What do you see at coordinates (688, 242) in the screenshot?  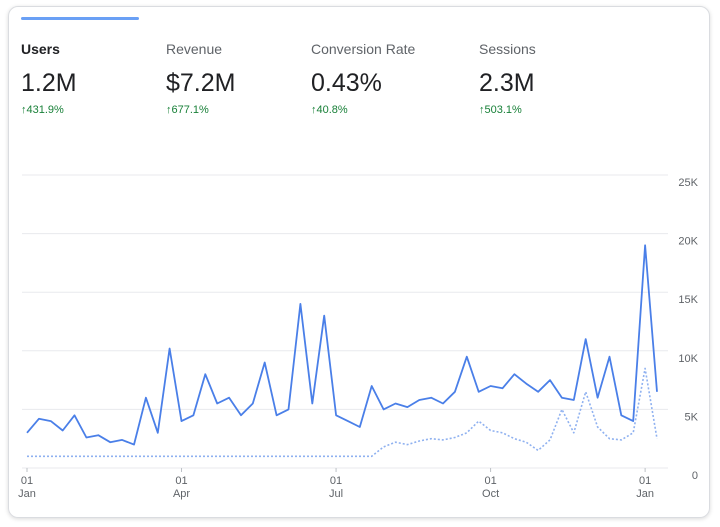 I see `y-tick-label: 20K` at bounding box center [688, 242].